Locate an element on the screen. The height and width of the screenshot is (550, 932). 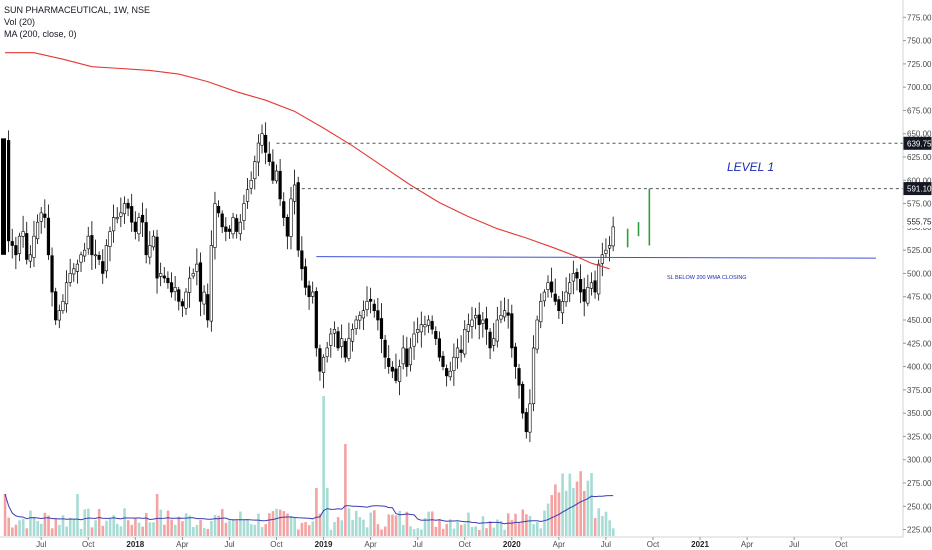
y-tick-label: 450.00 is located at coordinates (919, 320).